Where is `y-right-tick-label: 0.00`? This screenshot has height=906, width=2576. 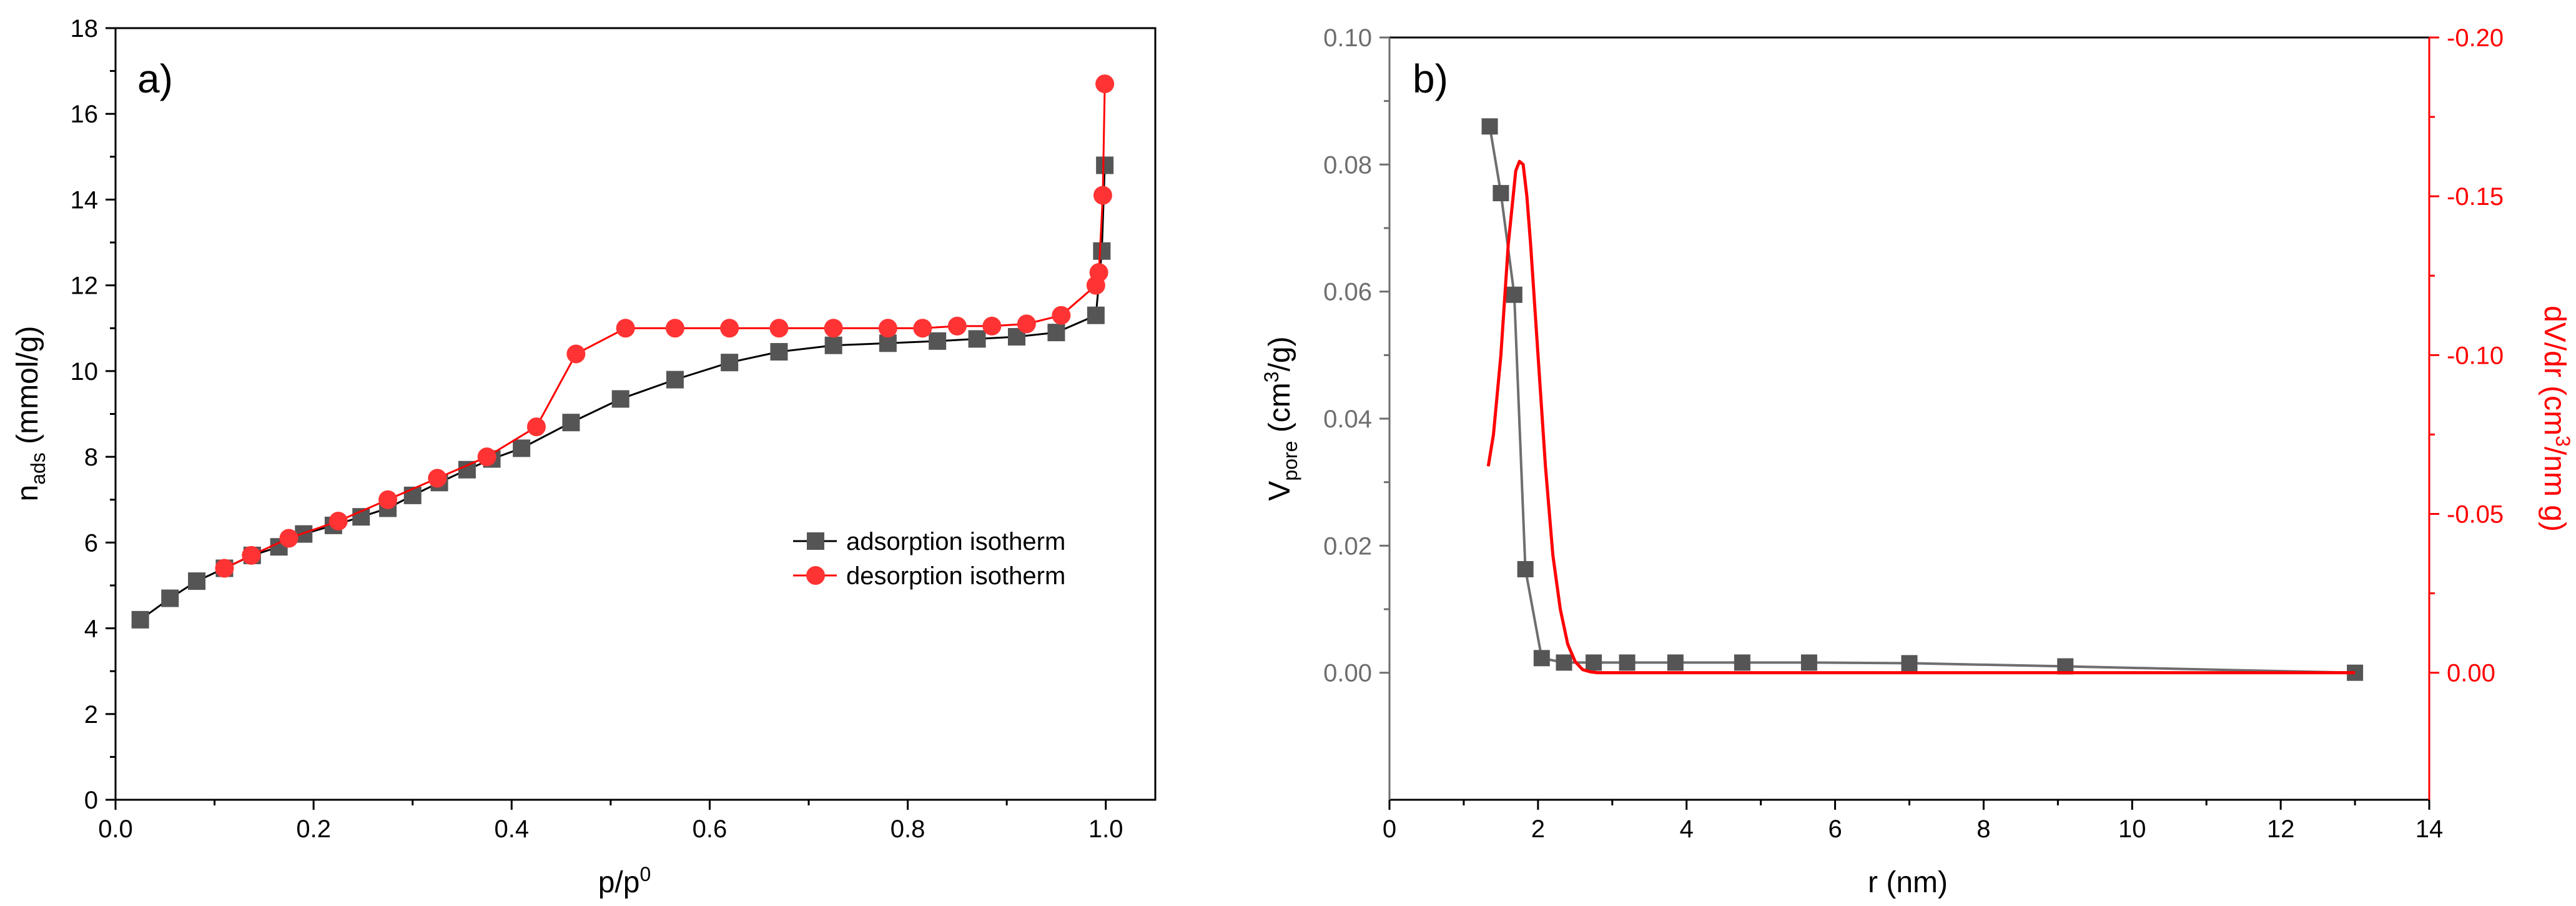 y-right-tick-label: 0.00 is located at coordinates (2471, 673).